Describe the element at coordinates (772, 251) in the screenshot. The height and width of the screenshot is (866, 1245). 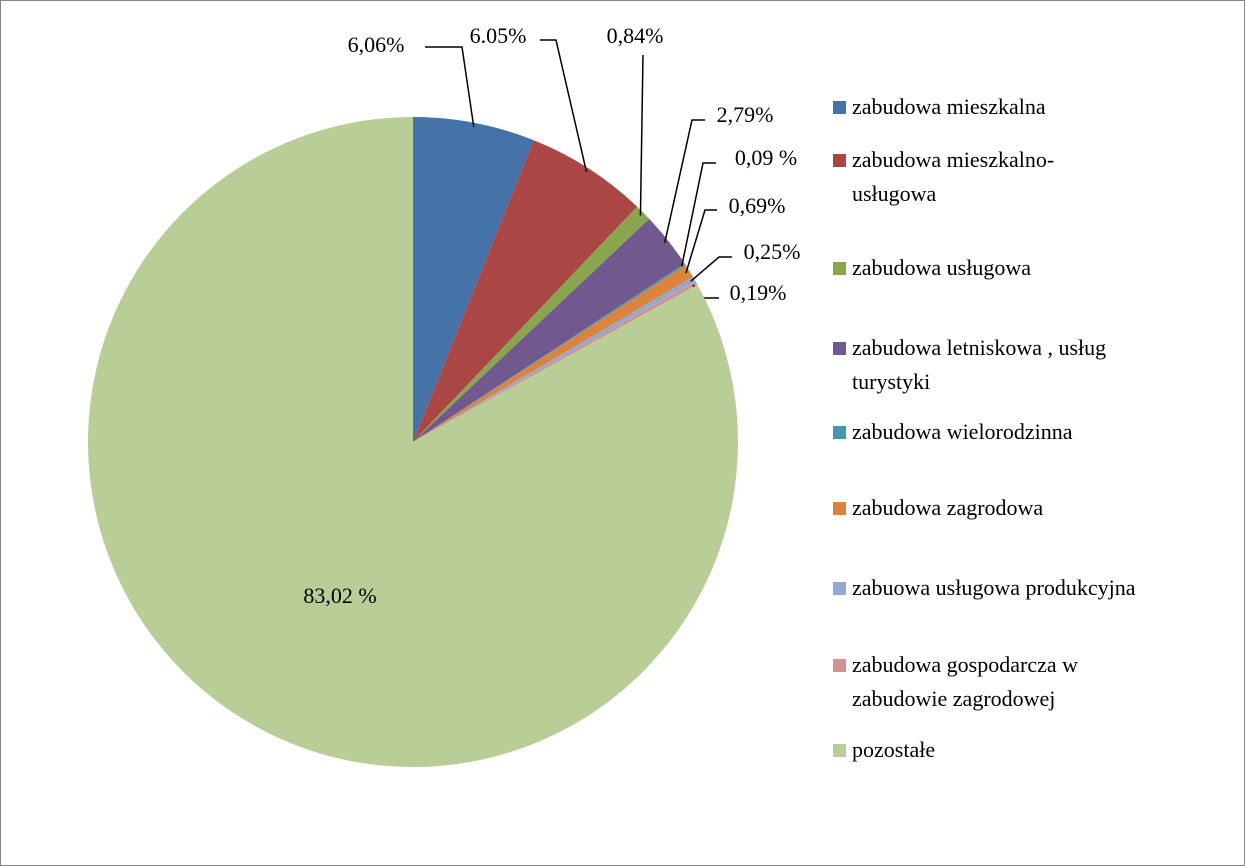
I see `data-label: 0,25%` at that location.